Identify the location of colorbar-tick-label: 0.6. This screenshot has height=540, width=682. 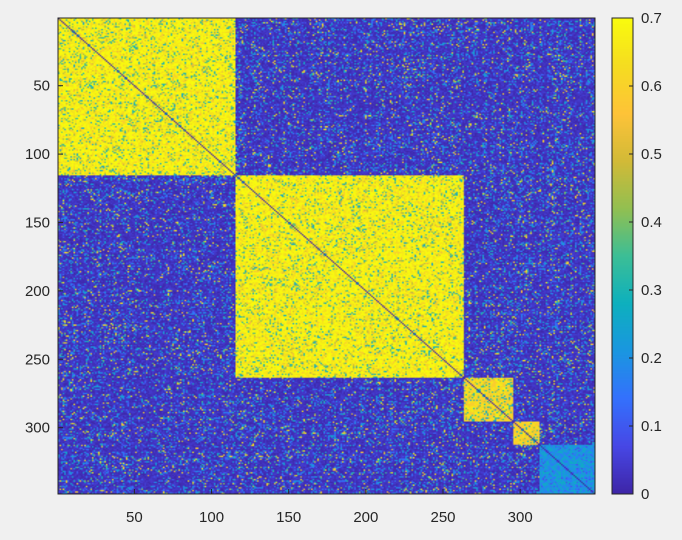
(651, 86).